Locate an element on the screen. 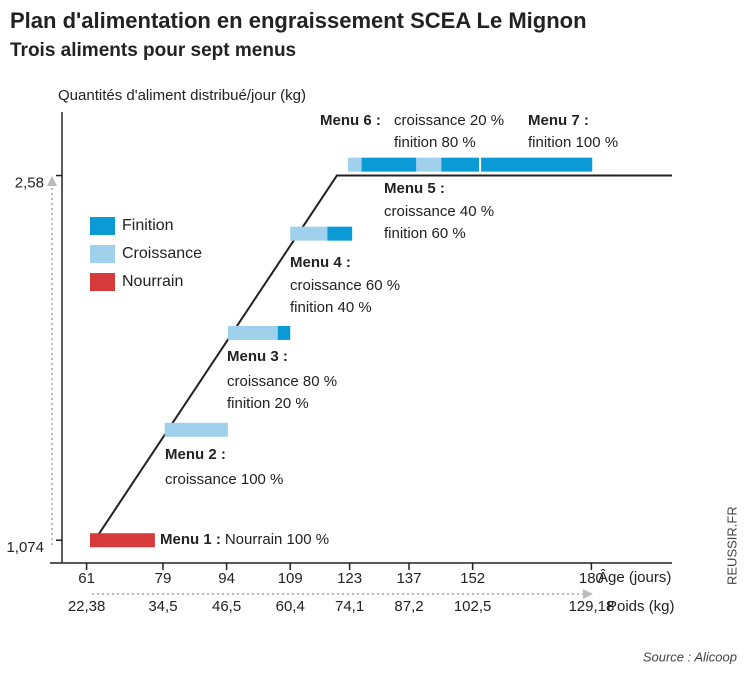 This screenshot has height=674, width=747. x-arrow-head is located at coordinates (588, 594).